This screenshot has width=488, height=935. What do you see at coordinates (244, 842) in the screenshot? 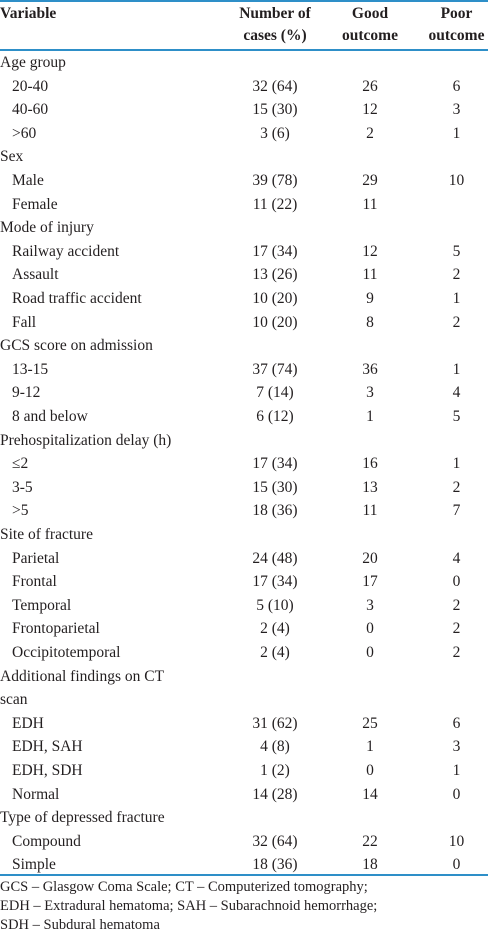
I see `table-row: Compound 32 (64) 22 10` at bounding box center [244, 842].